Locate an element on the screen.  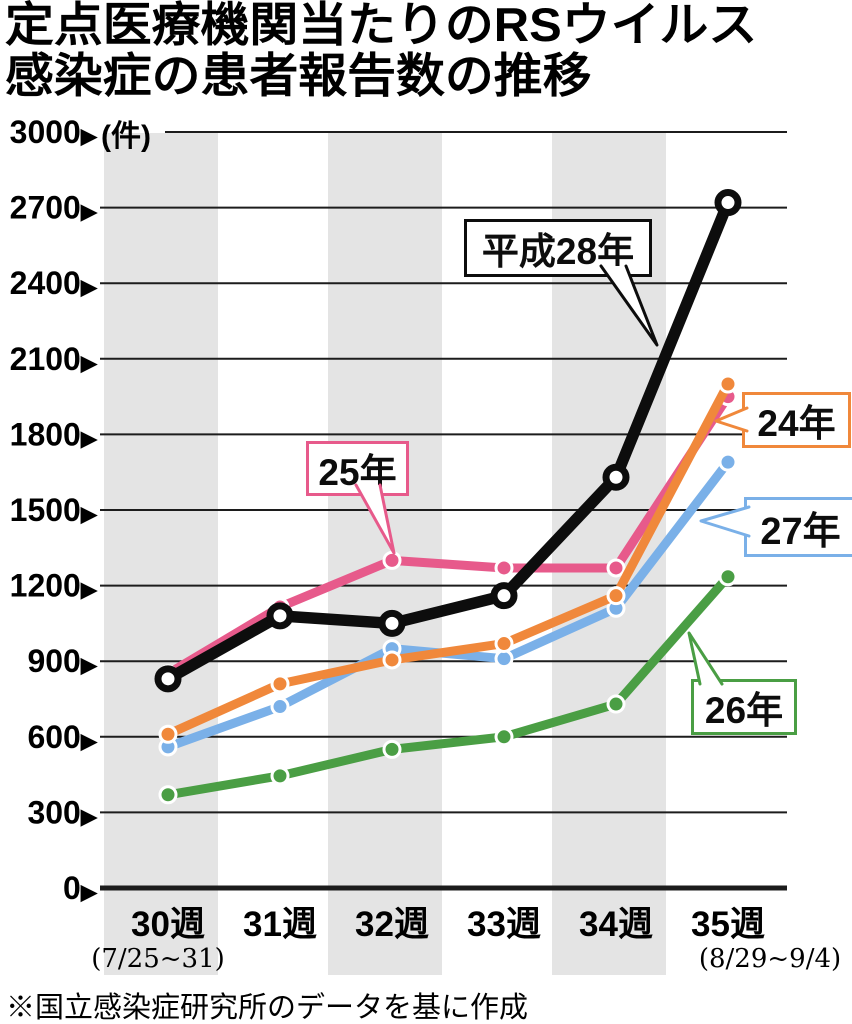
x-tick-label-week0: 30週 is located at coordinates (168, 924).